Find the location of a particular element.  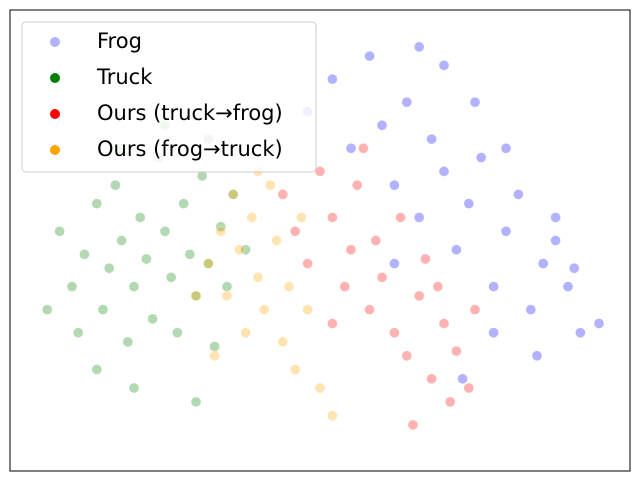

legend-label: Ours (truck→frog) is located at coordinates (190, 113).